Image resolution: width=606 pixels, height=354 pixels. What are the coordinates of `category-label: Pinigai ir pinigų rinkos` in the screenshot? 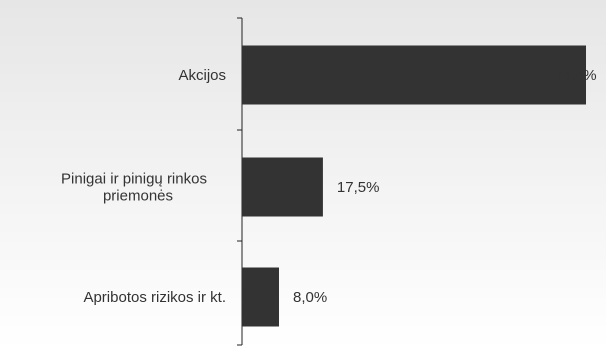 It's located at (134, 179).